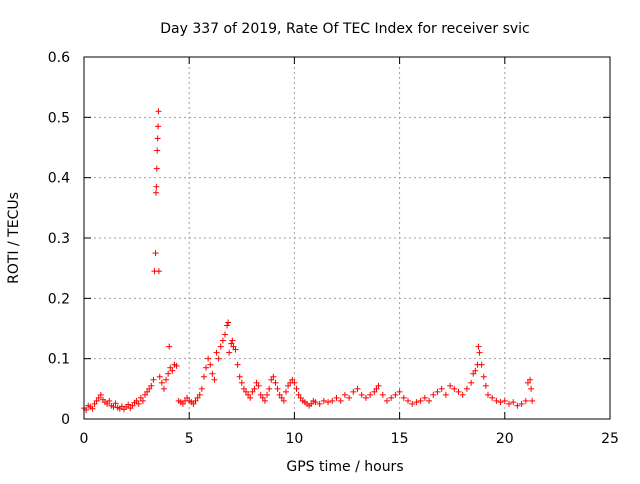 The height and width of the screenshot is (484, 640). Describe the element at coordinates (344, 467) in the screenshot. I see `x-axis-label: GPS time / hours` at that location.